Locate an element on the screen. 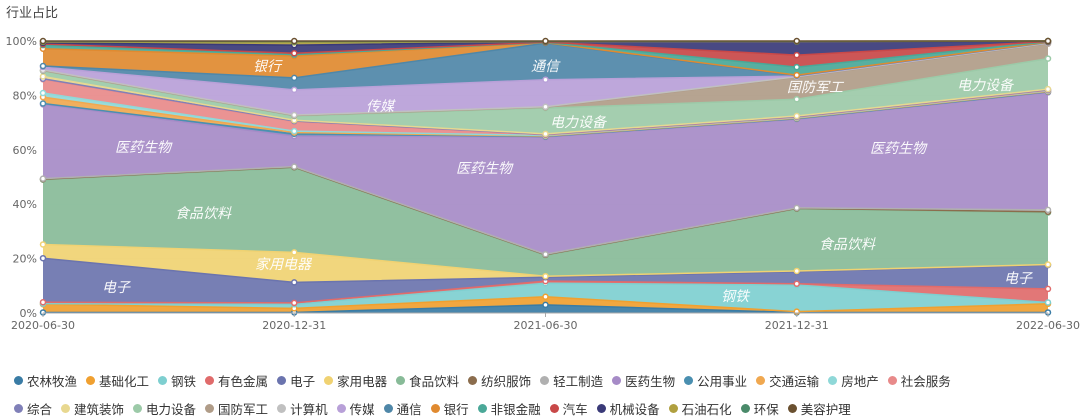  legend-item: 环保 is located at coordinates (759, 408).